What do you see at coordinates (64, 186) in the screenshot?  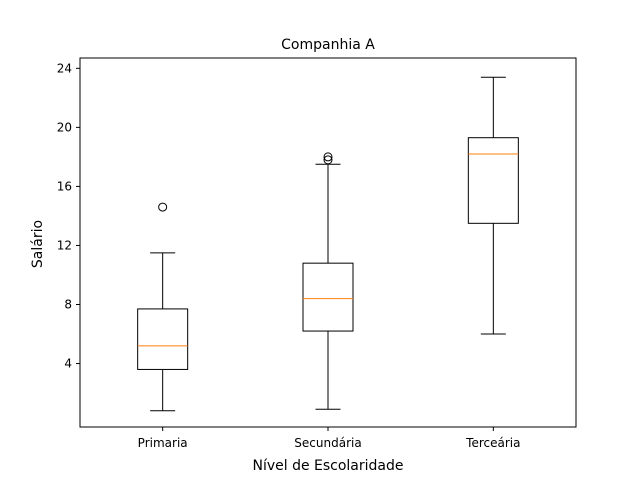 I see `y-tick-label: 16` at bounding box center [64, 186].